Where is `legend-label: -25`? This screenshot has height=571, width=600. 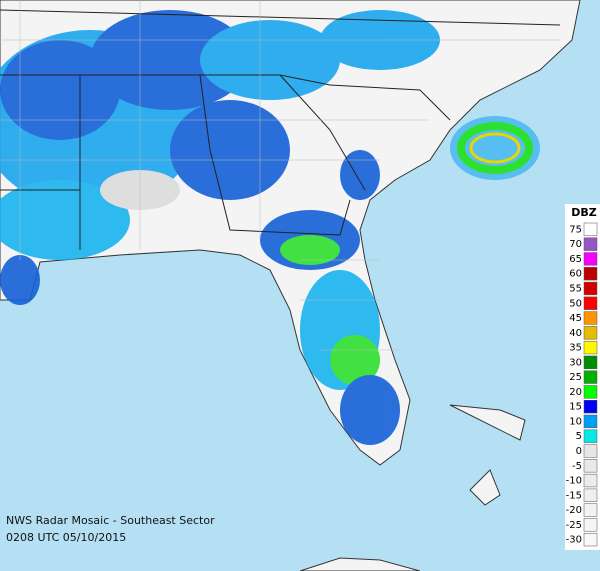 legend-label: -25 is located at coordinates (574, 525).